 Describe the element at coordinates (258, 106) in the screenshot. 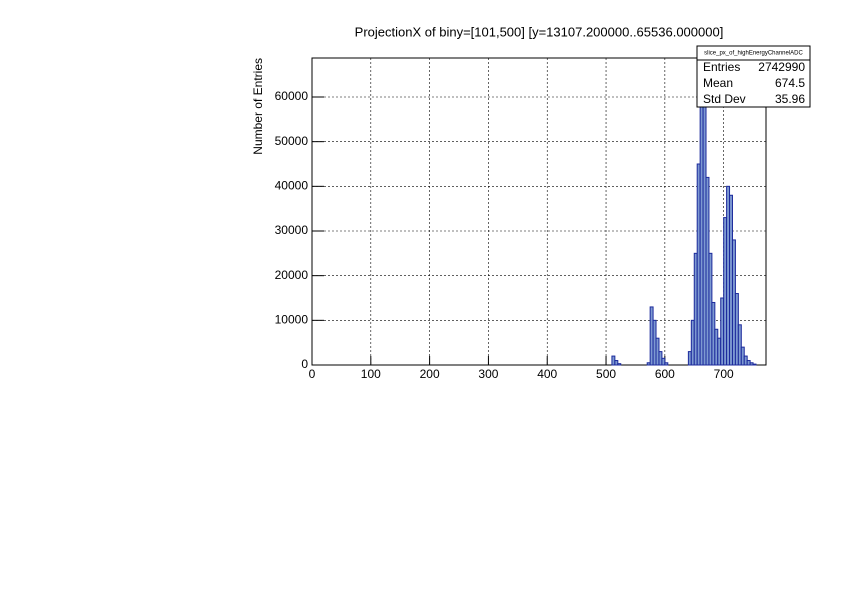

I see `y-axis-label: Number of Entries` at that location.